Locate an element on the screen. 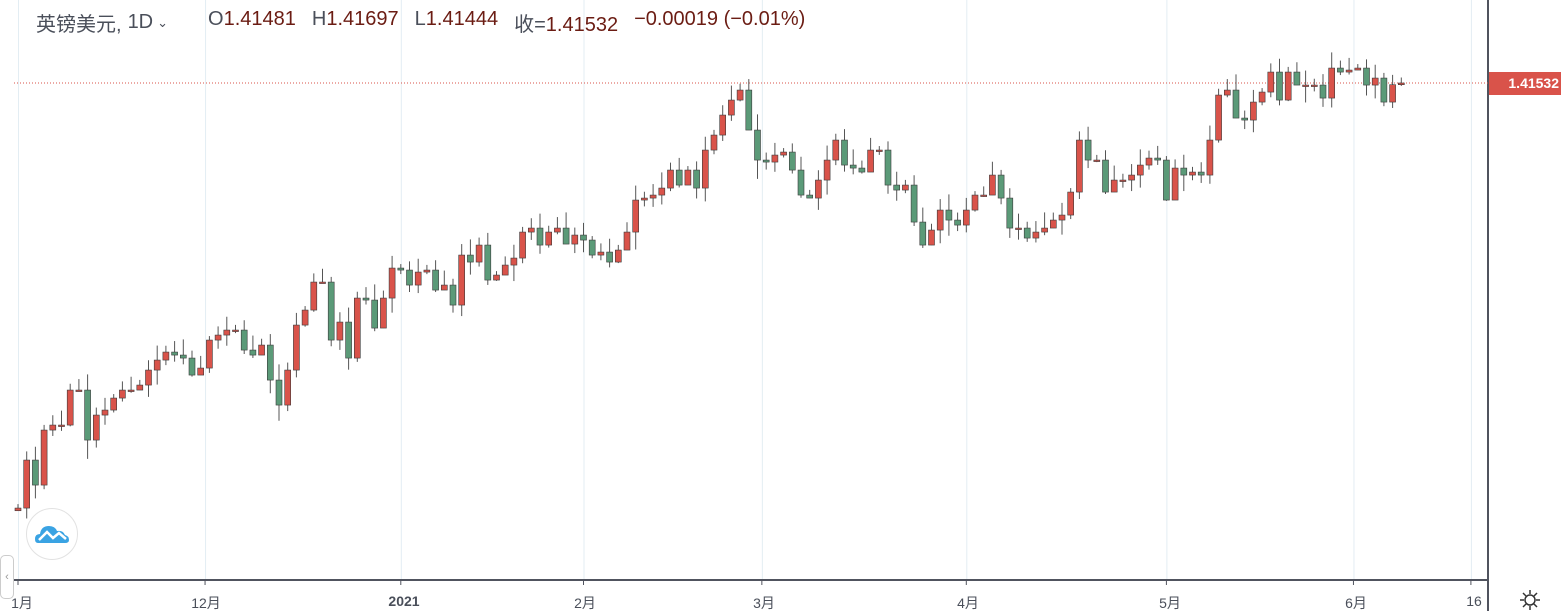 The width and height of the screenshot is (1561, 613). symbol-title: 英镑美元, is located at coordinates (79, 25).